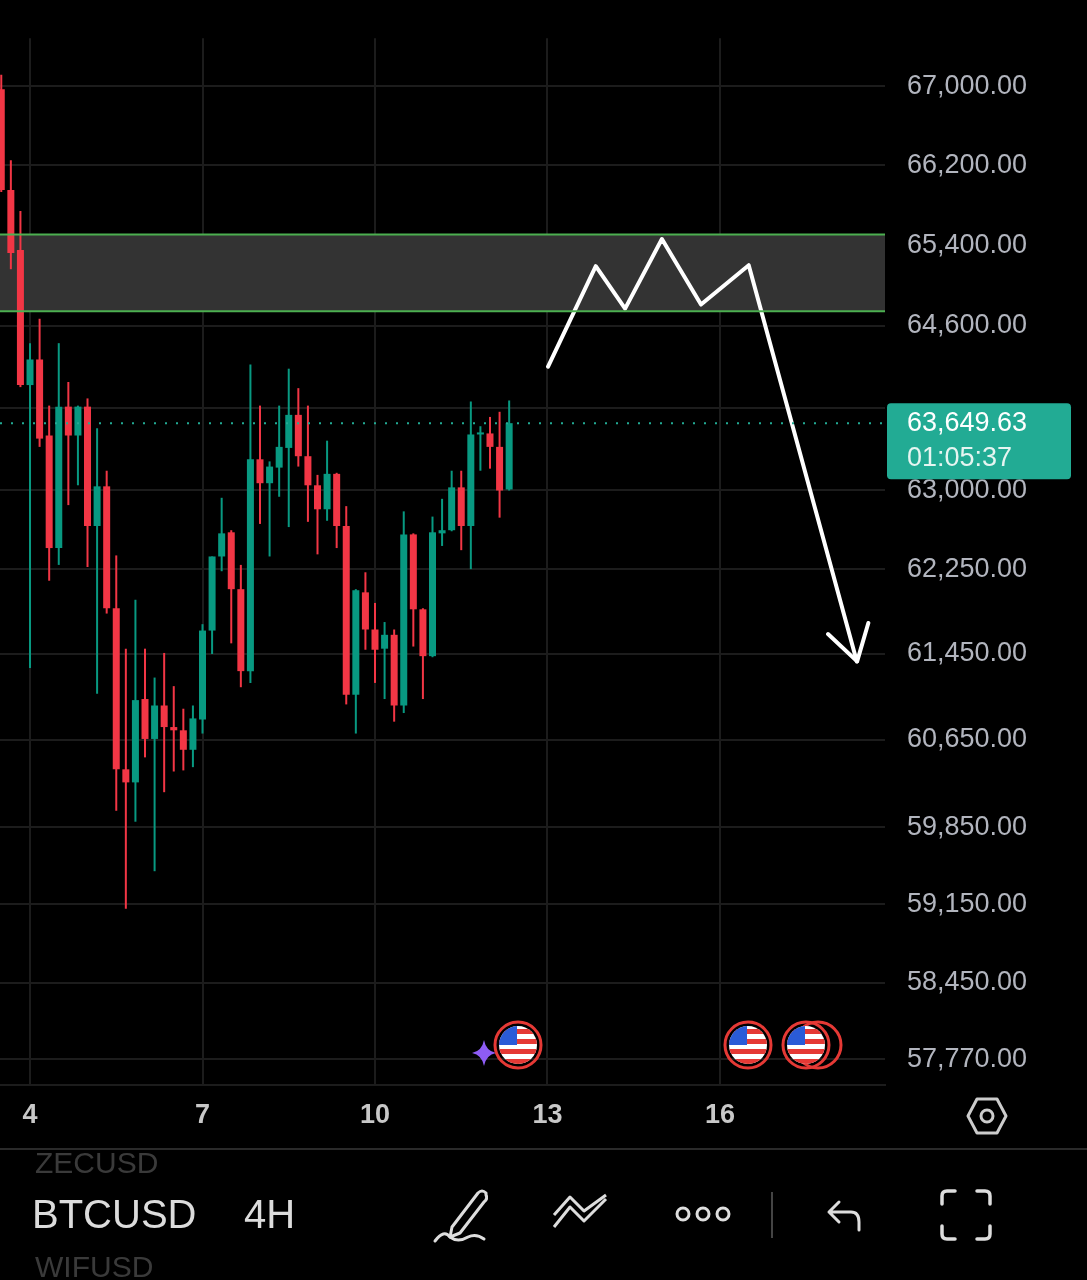 The height and width of the screenshot is (1280, 1087). What do you see at coordinates (967, 652) in the screenshot?
I see `y-tick-label: 61,450.00` at bounding box center [967, 652].